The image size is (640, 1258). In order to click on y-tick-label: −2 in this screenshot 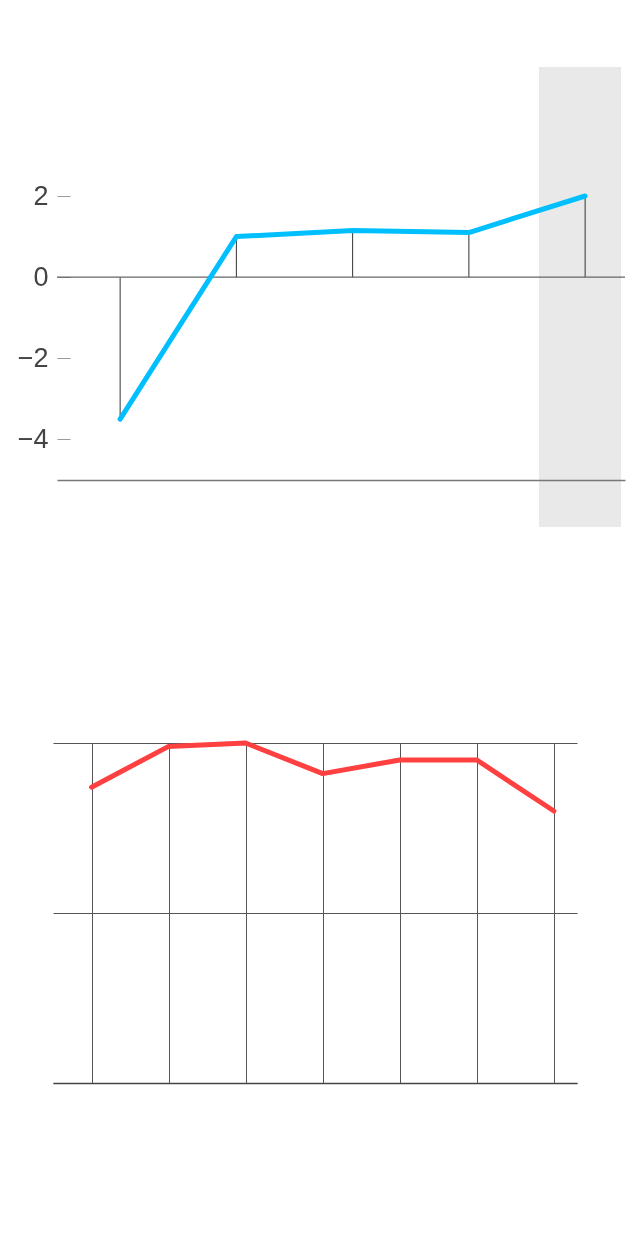, I will do `click(33, 357)`.